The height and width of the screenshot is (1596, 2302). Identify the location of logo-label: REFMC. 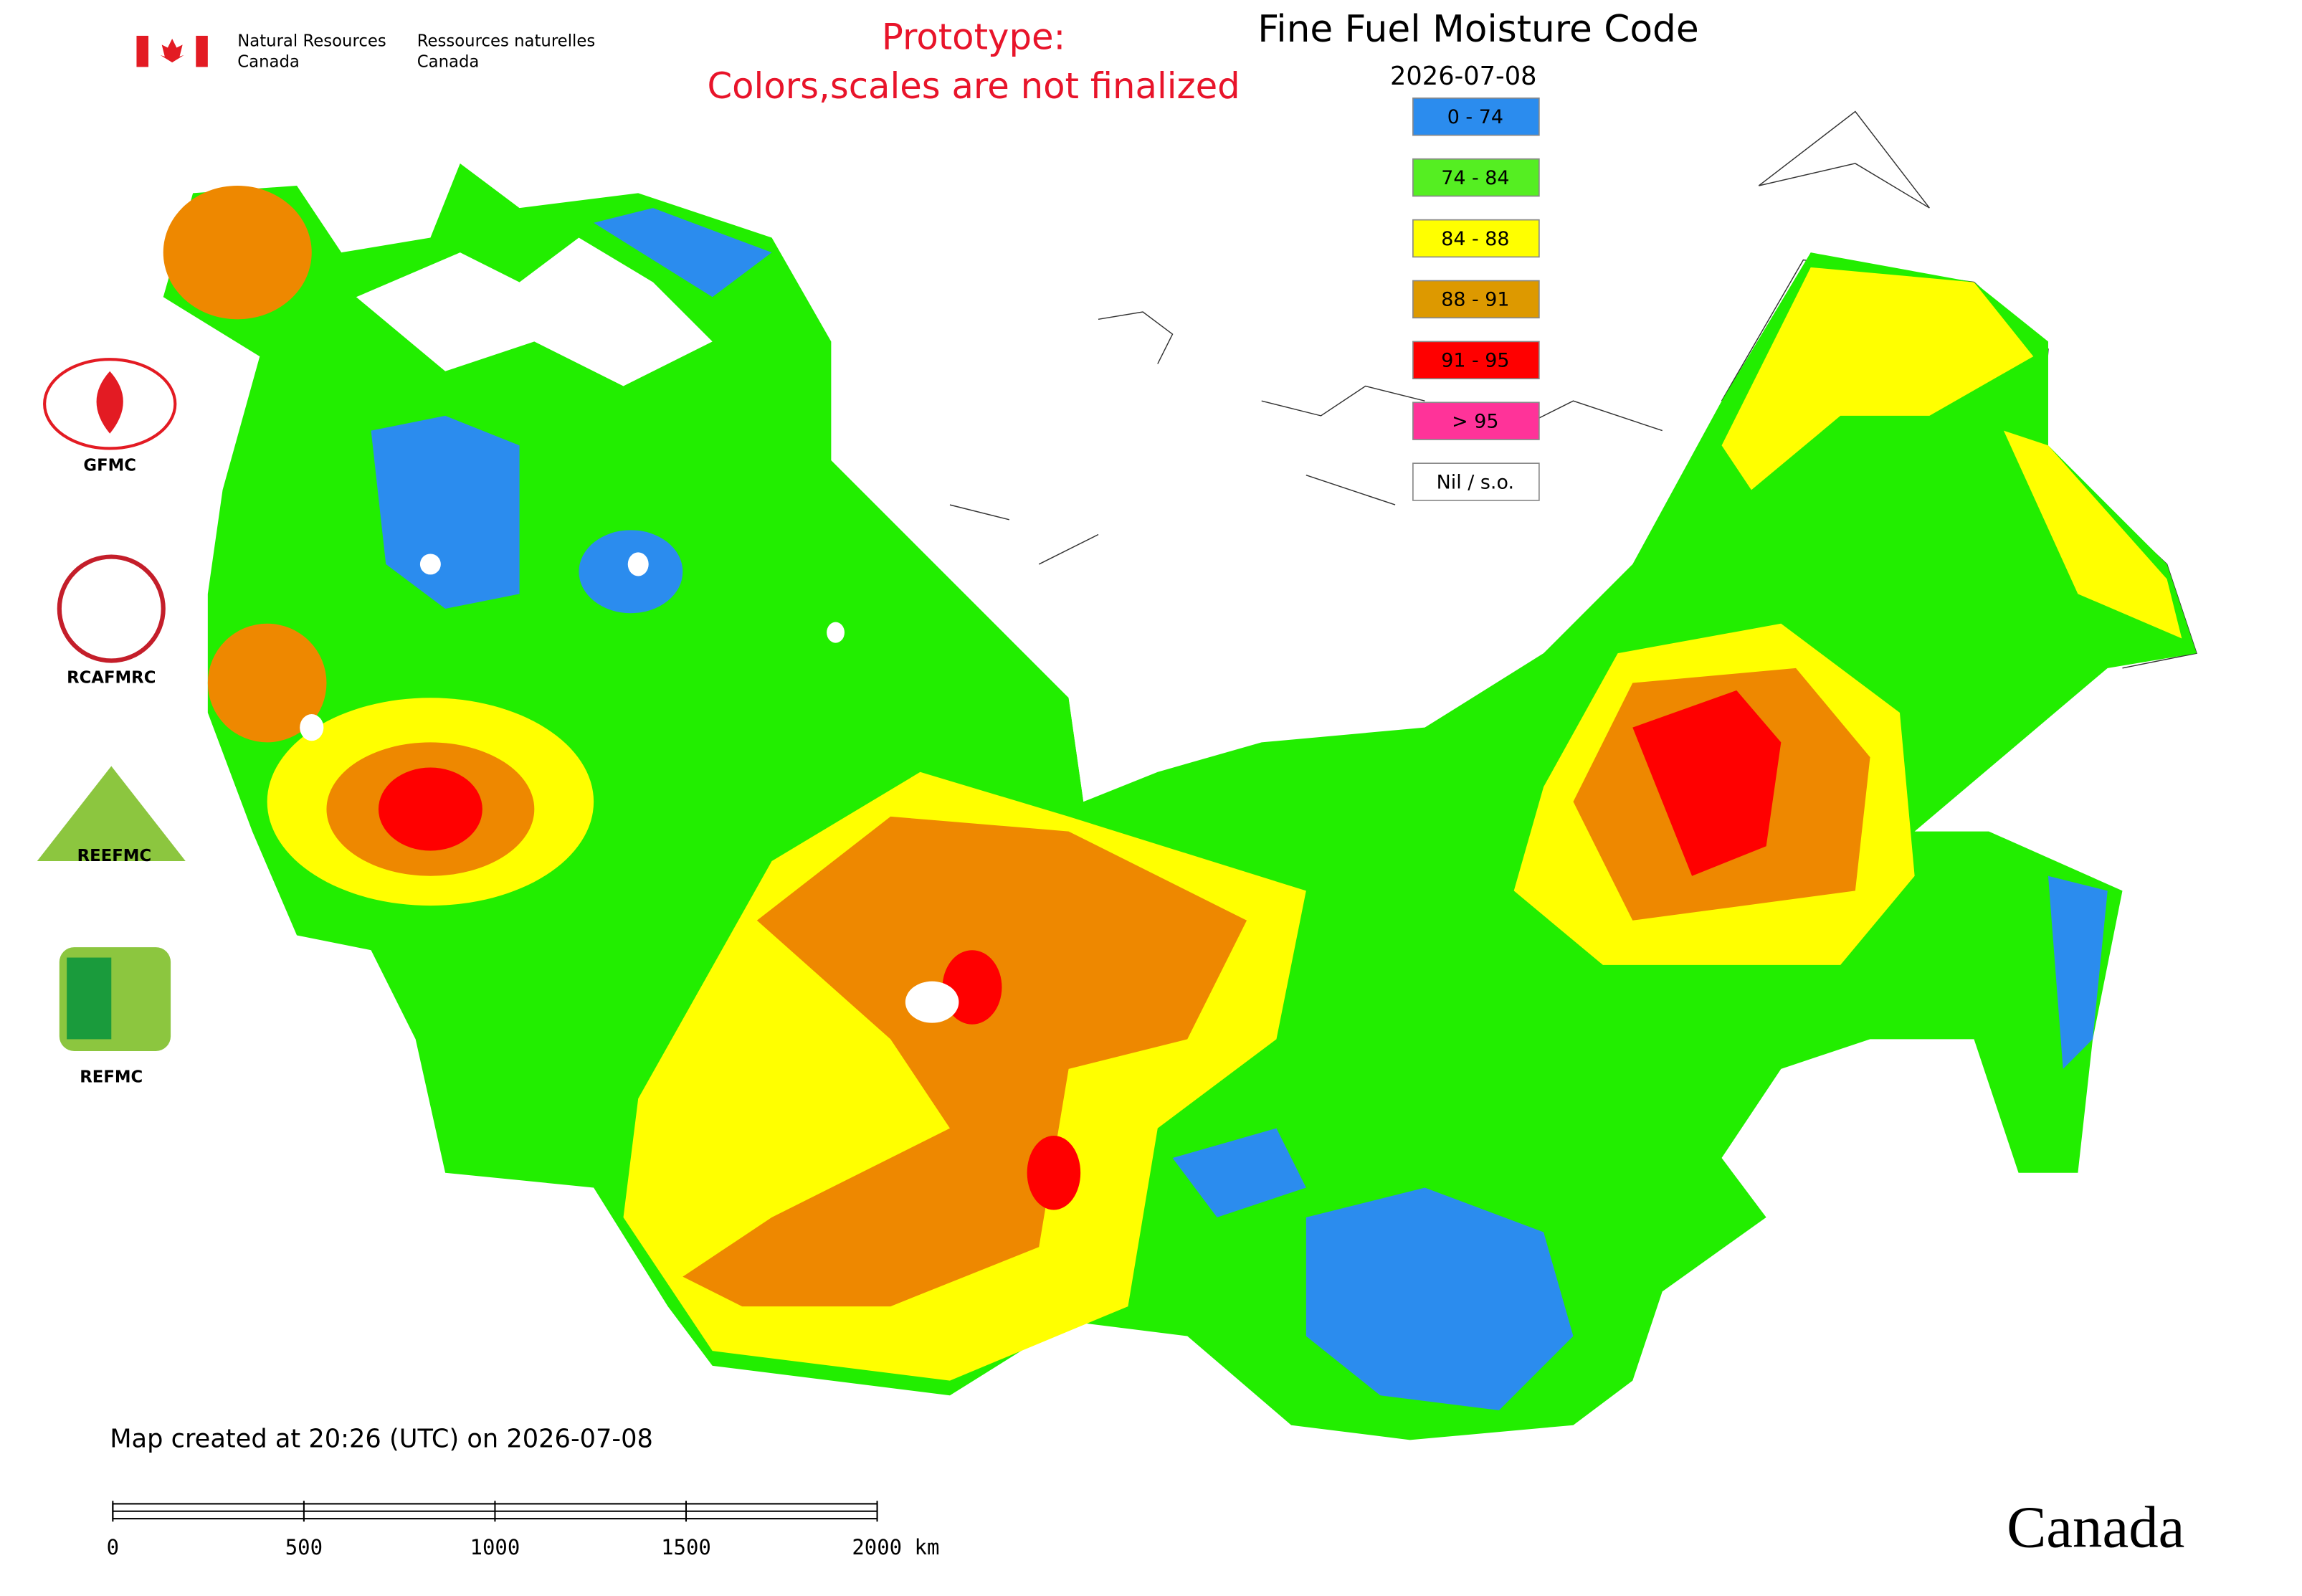
(112, 1077).